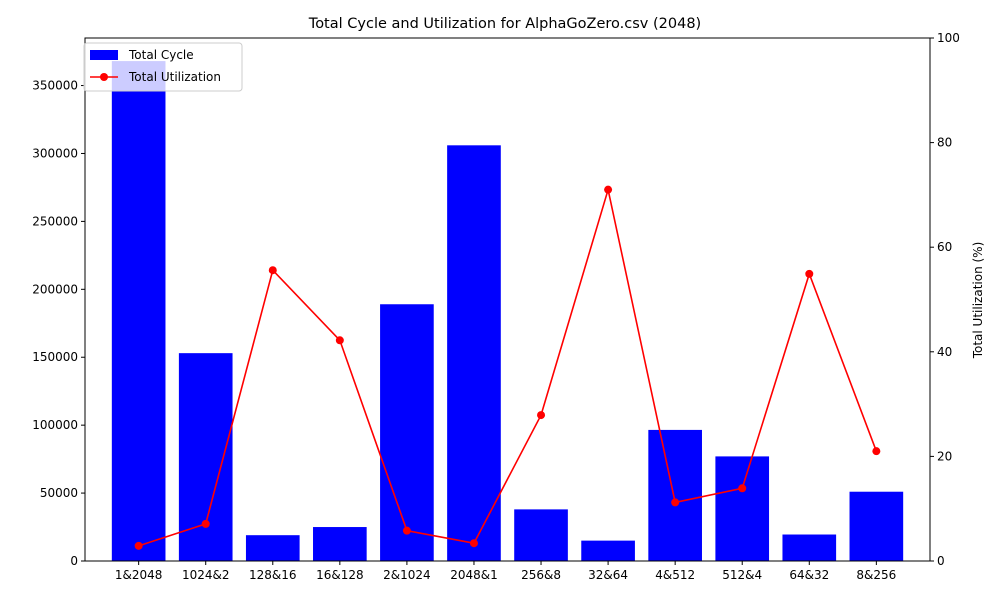  What do you see at coordinates (55, 221) in the screenshot?
I see `y-left-tick-label-5: 250000` at bounding box center [55, 221].